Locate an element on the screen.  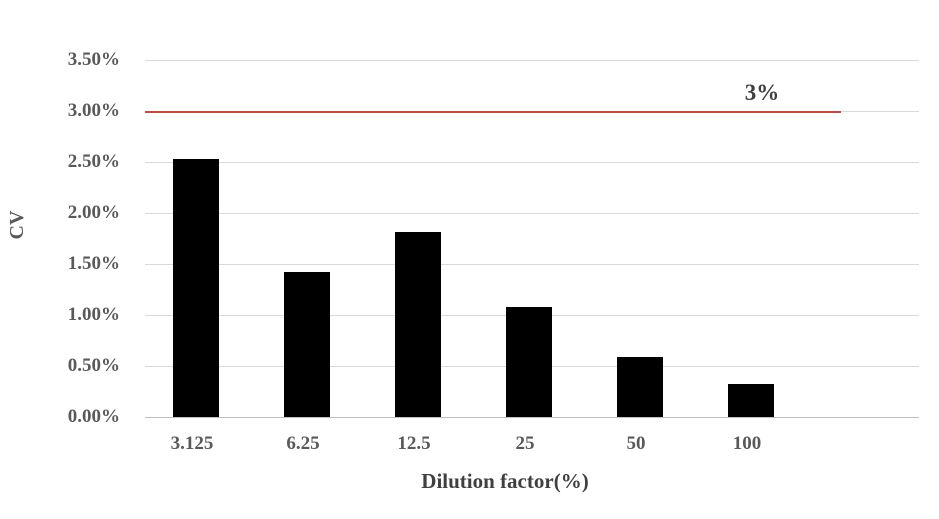
bar-3.125 is located at coordinates (196, 287).